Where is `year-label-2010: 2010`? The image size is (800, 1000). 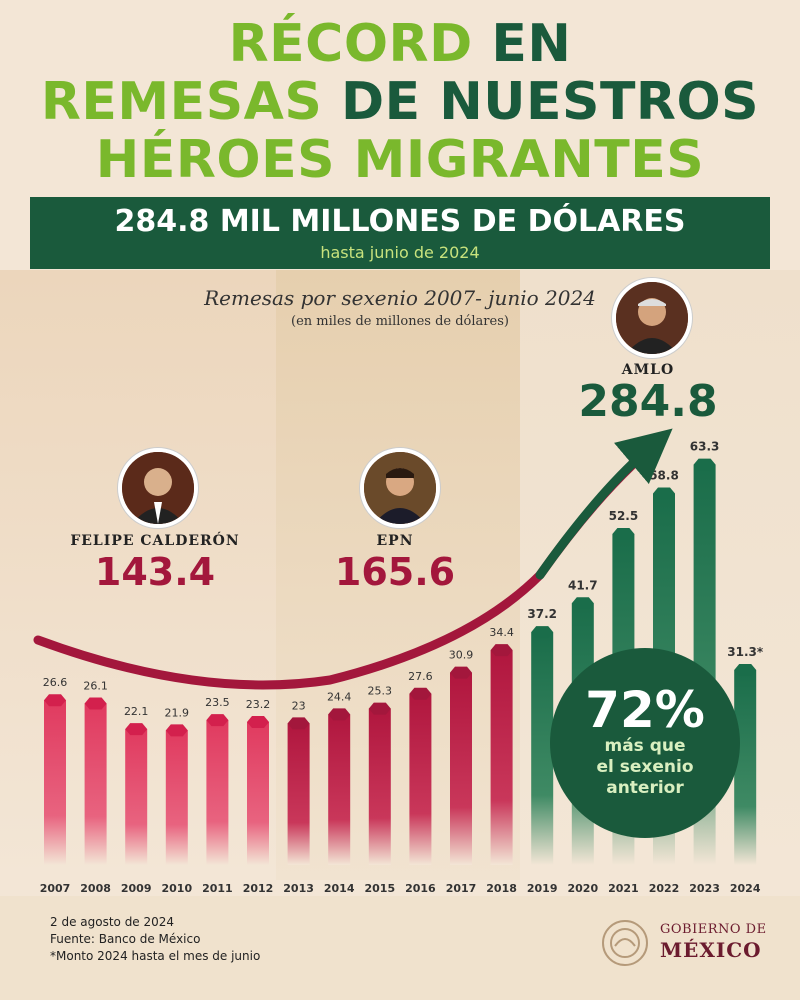
year-label-2010: 2010 is located at coordinates (176, 888).